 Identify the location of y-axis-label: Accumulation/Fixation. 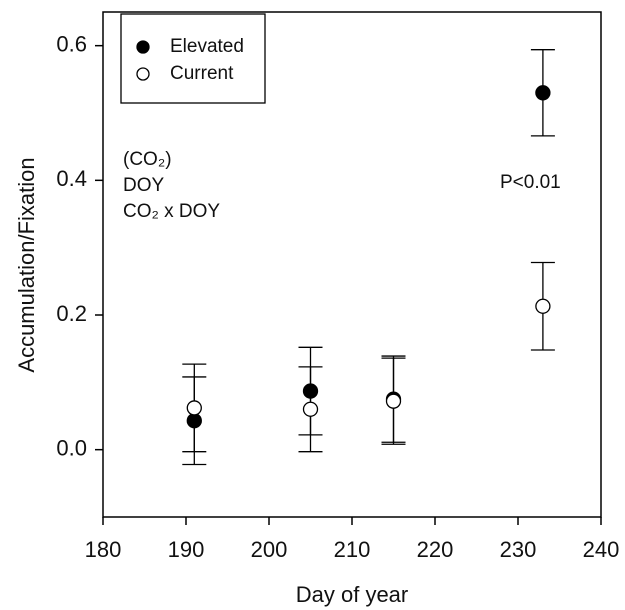
(26, 264).